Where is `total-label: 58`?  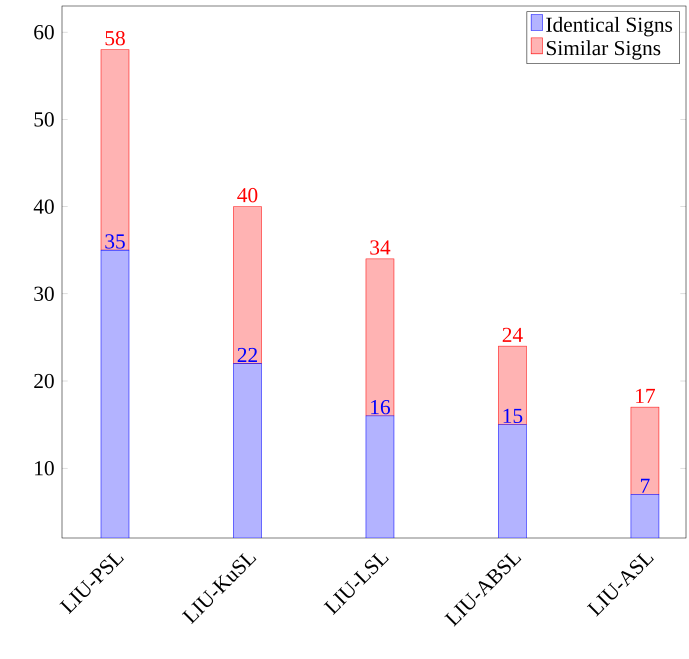 total-label: 58 is located at coordinates (115, 38).